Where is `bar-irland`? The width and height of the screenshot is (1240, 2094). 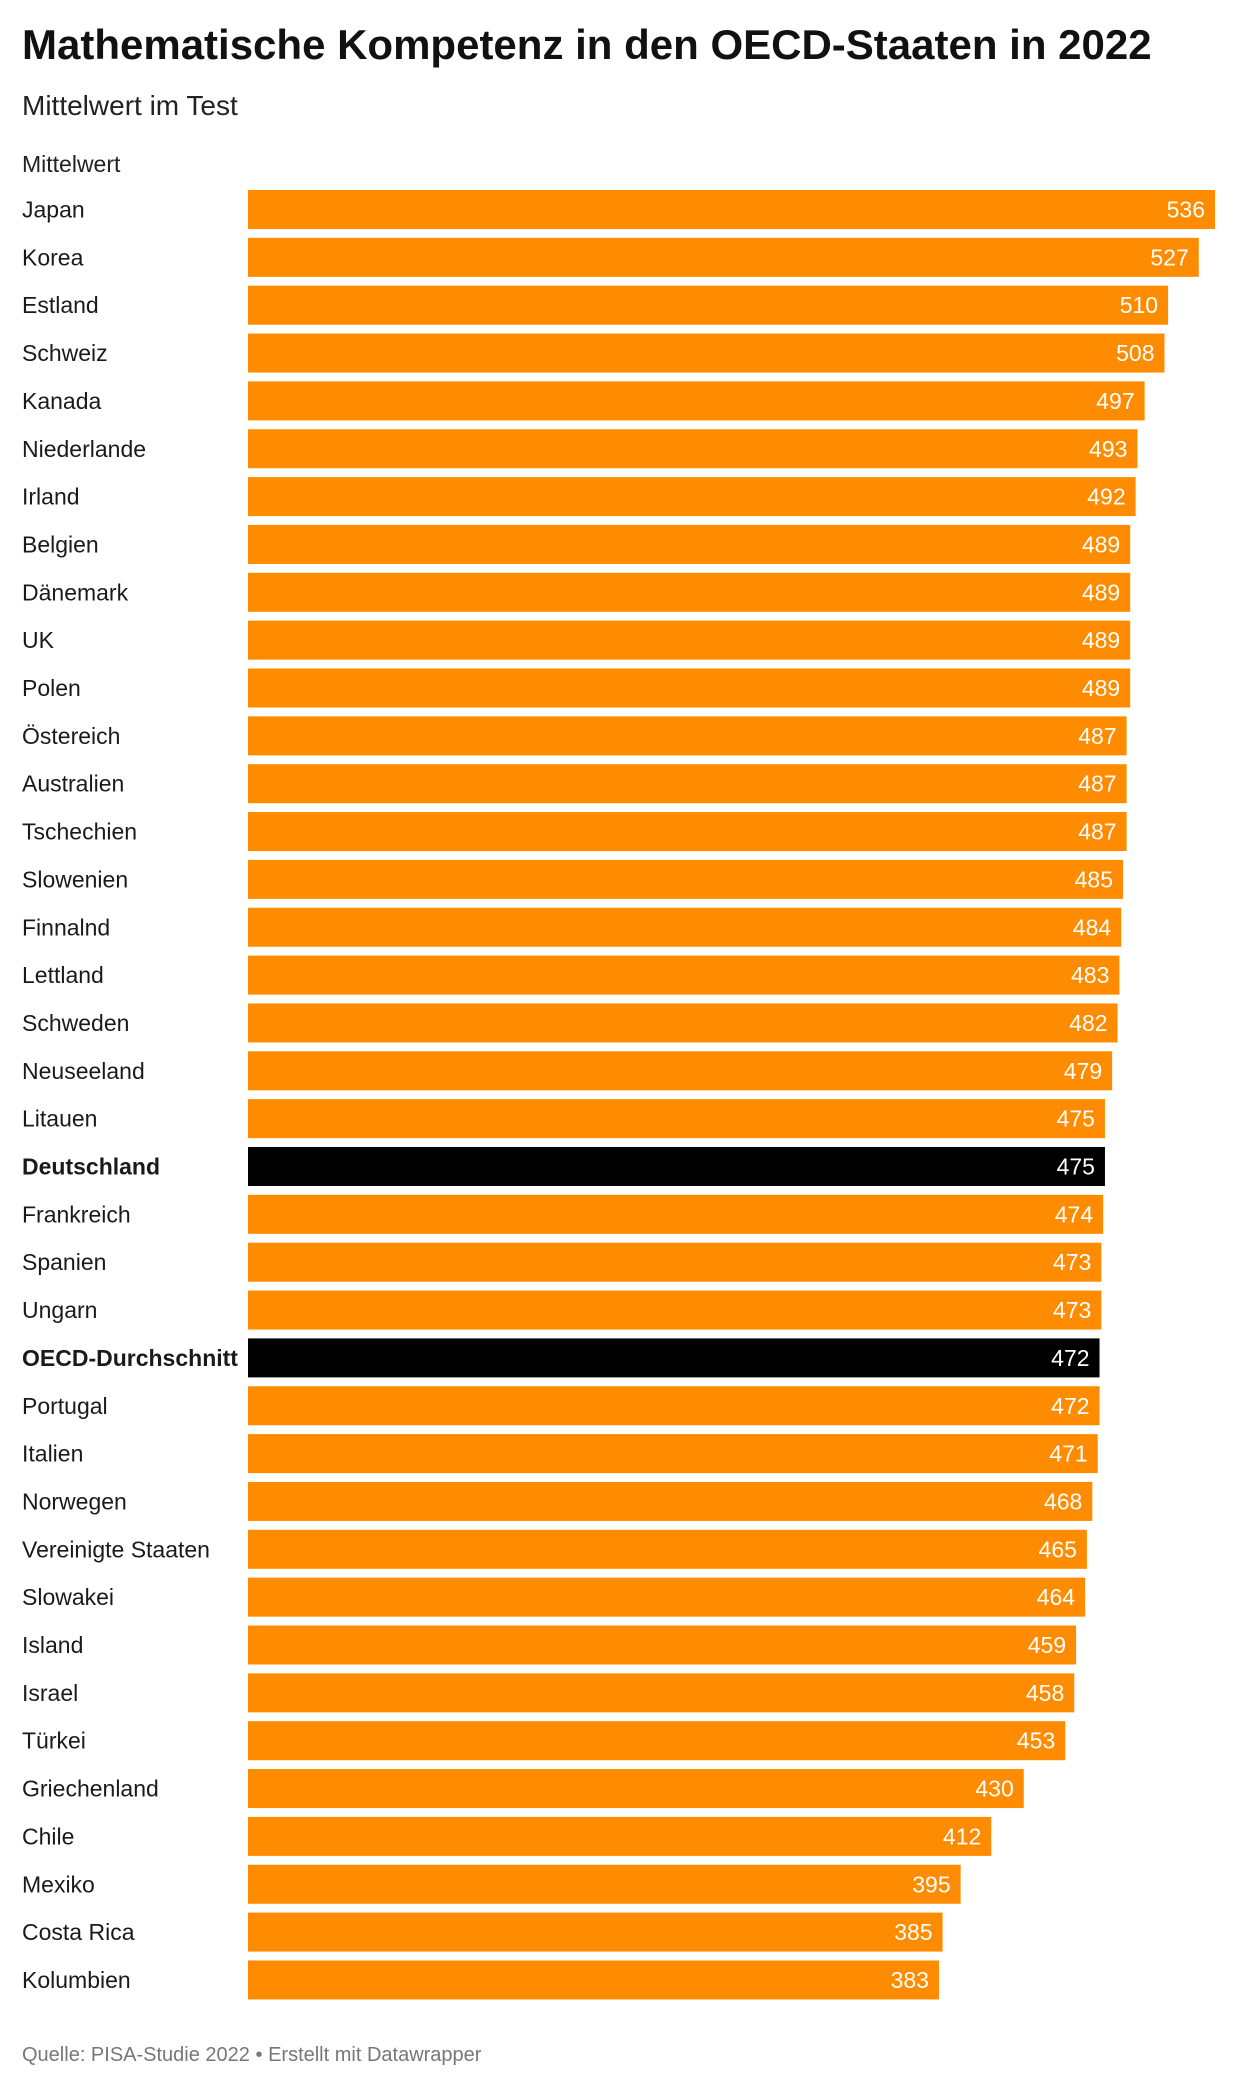
bar-irland is located at coordinates (692, 497).